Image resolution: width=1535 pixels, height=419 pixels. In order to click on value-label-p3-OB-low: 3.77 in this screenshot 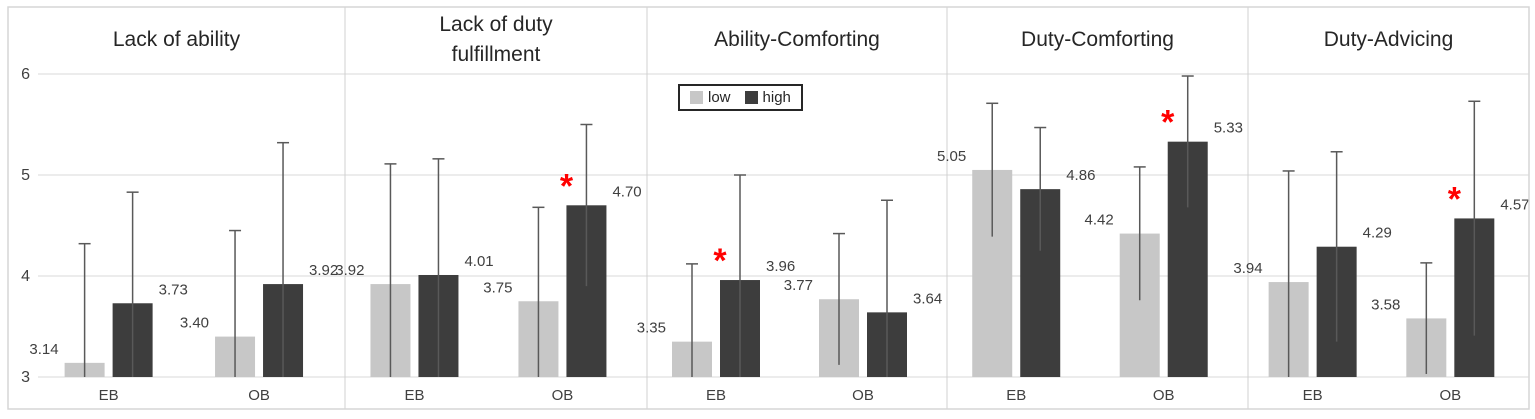, I will do `click(798, 285)`.